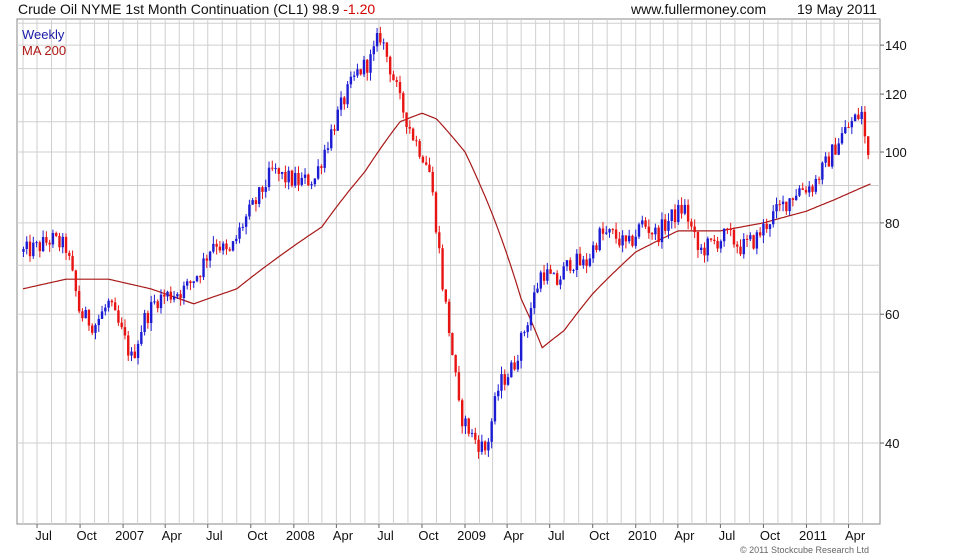  Describe the element at coordinates (896, 45) in the screenshot. I see `y-tick-label: 140` at that location.